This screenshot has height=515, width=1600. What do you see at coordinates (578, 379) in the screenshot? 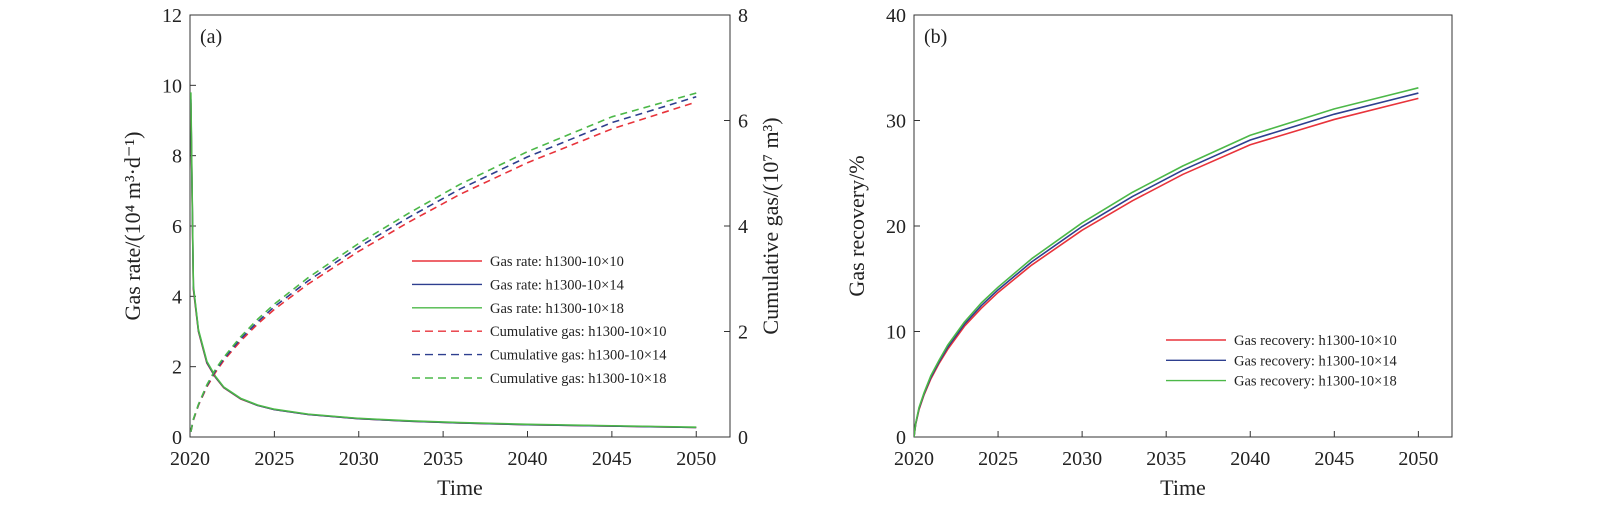
I see `legend-label: Cumulative gas: h1300-10×18` at bounding box center [578, 379].